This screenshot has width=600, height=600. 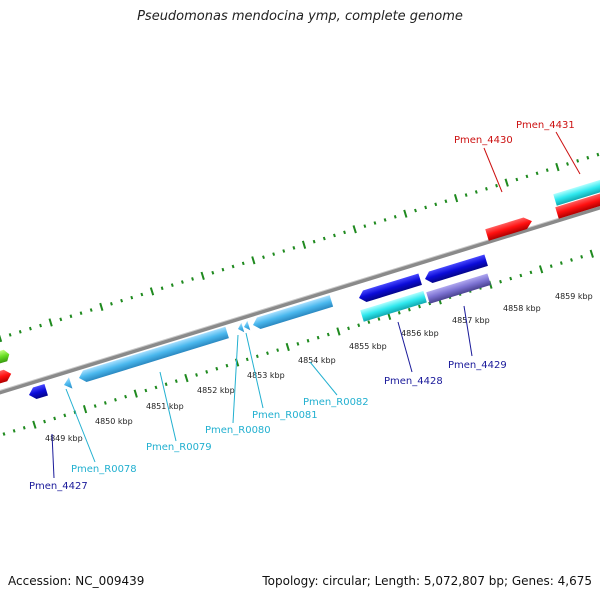 What do you see at coordinates (76, 581) in the screenshot?
I see `accession-text: Accession: NC_009439` at bounding box center [76, 581].